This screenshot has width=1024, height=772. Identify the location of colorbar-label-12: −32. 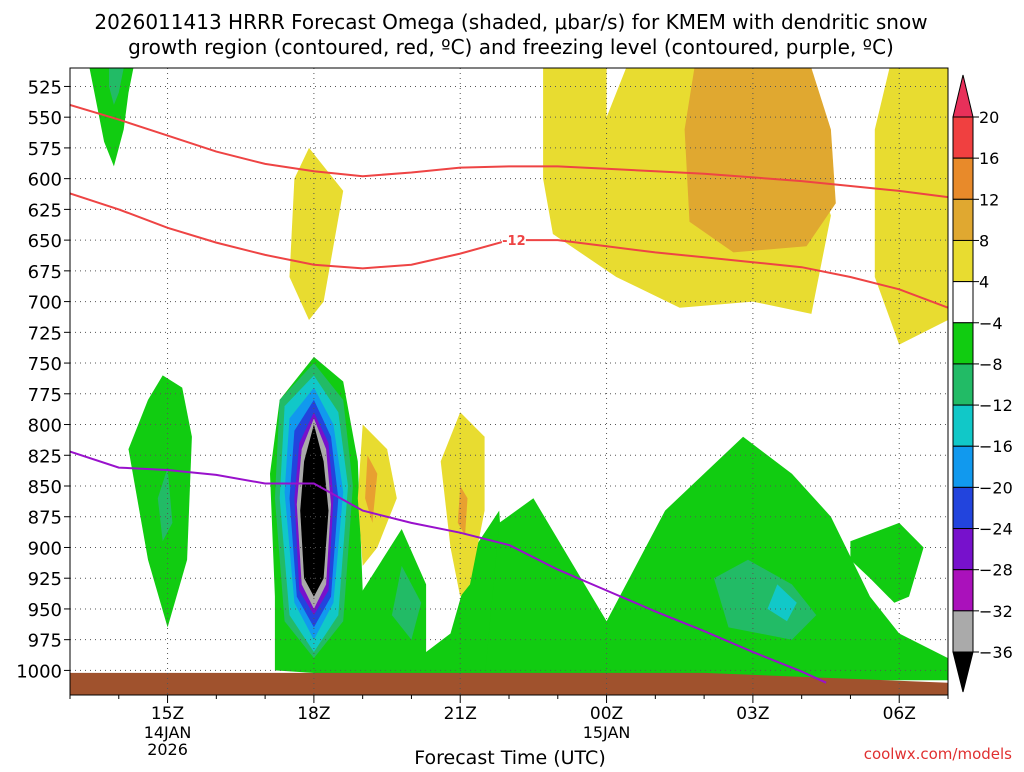
(996, 611).